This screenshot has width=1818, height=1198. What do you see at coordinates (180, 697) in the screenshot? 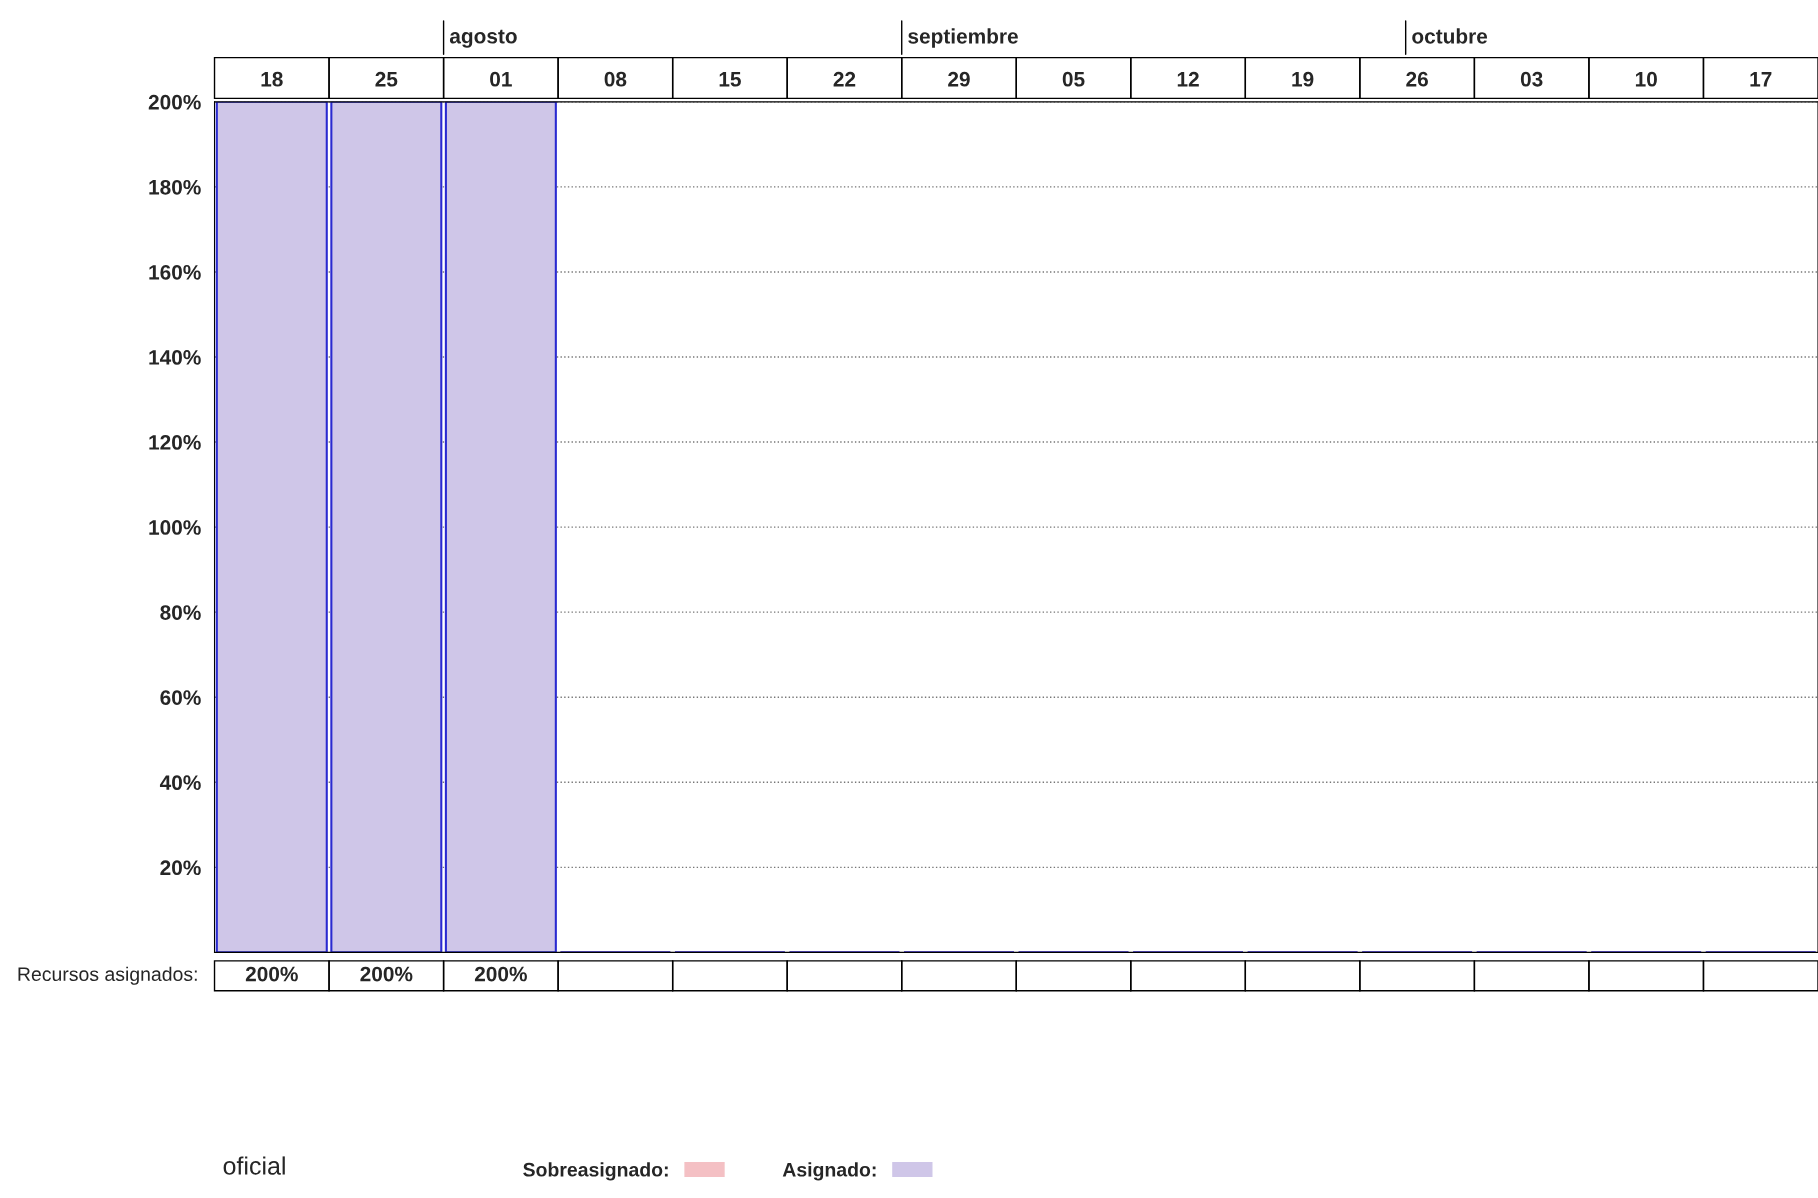
I see `y-tick-label: 60%` at bounding box center [180, 697].